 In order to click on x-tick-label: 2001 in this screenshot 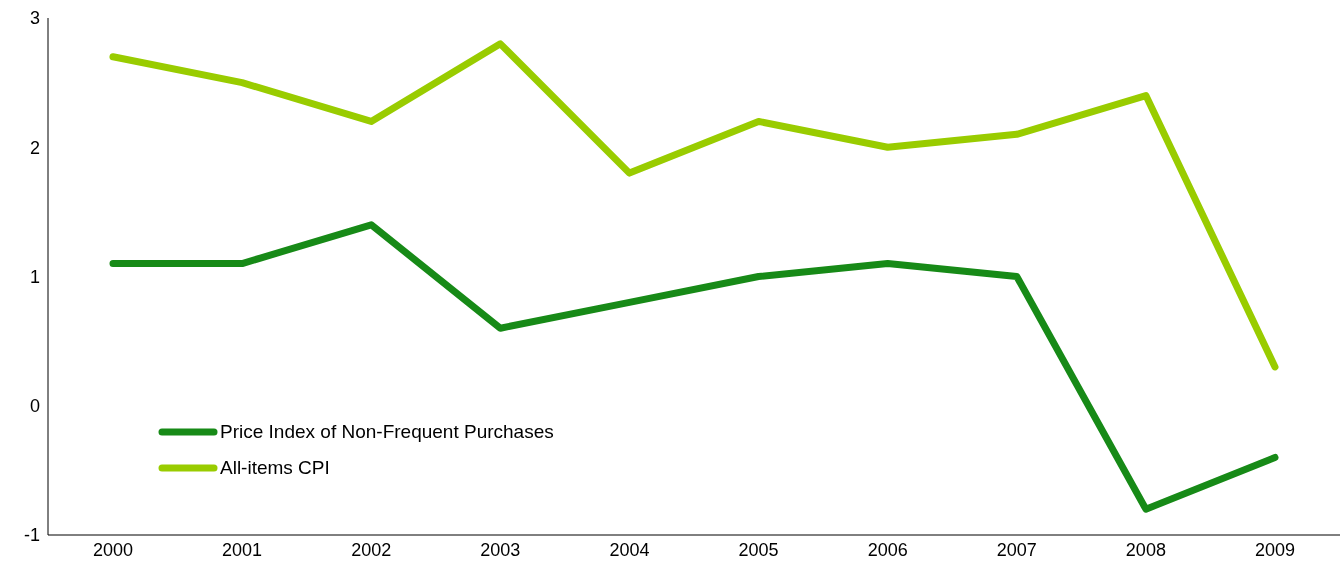, I will do `click(242, 549)`.